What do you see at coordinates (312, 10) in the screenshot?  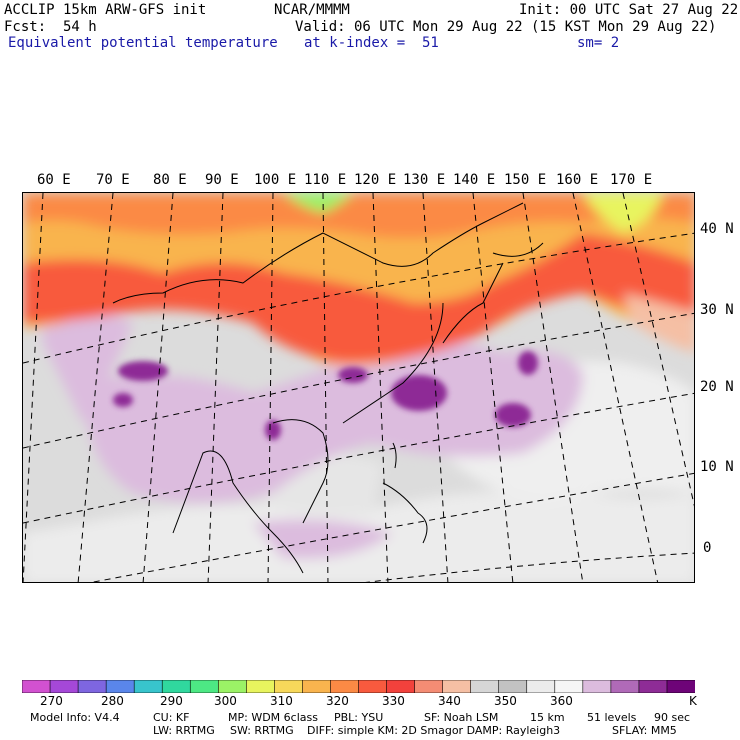 I see `org-label: NCAR/MMMM` at bounding box center [312, 10].